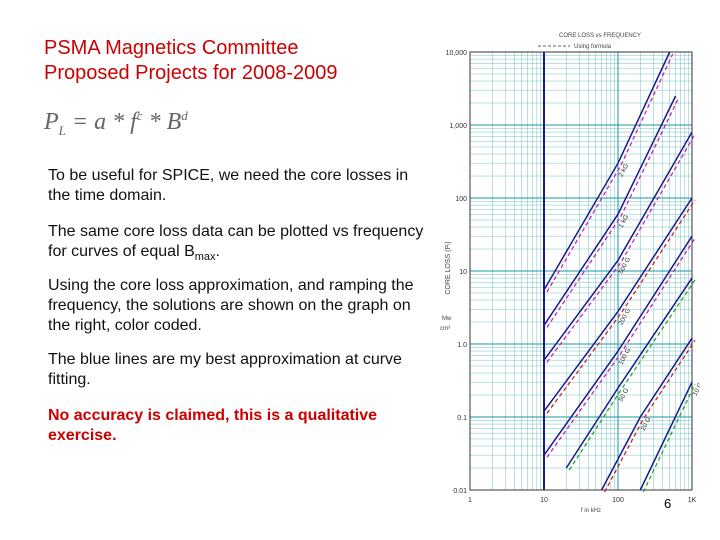  What do you see at coordinates (591, 511) in the screenshot?
I see `x-axis-label: f in kHz` at bounding box center [591, 511].